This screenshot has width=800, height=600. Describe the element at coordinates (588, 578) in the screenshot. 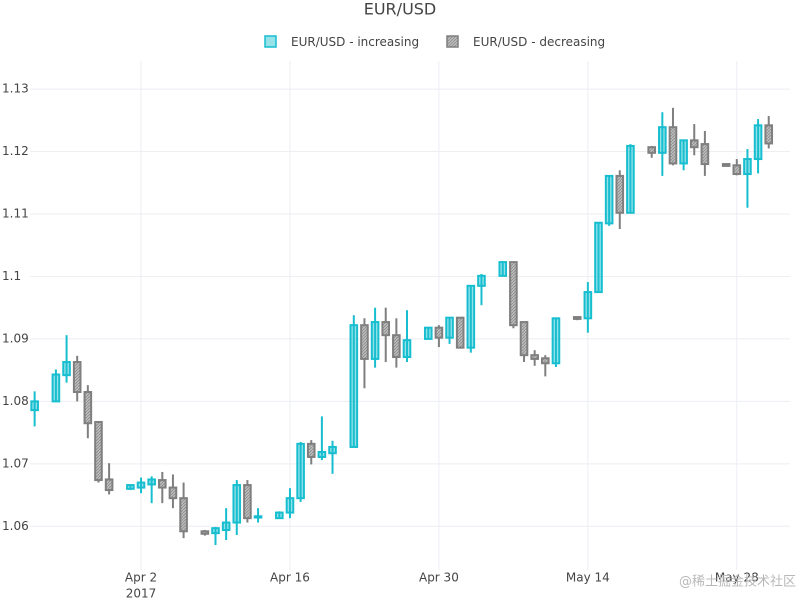

I see `x-tick-label: May 14` at that location.